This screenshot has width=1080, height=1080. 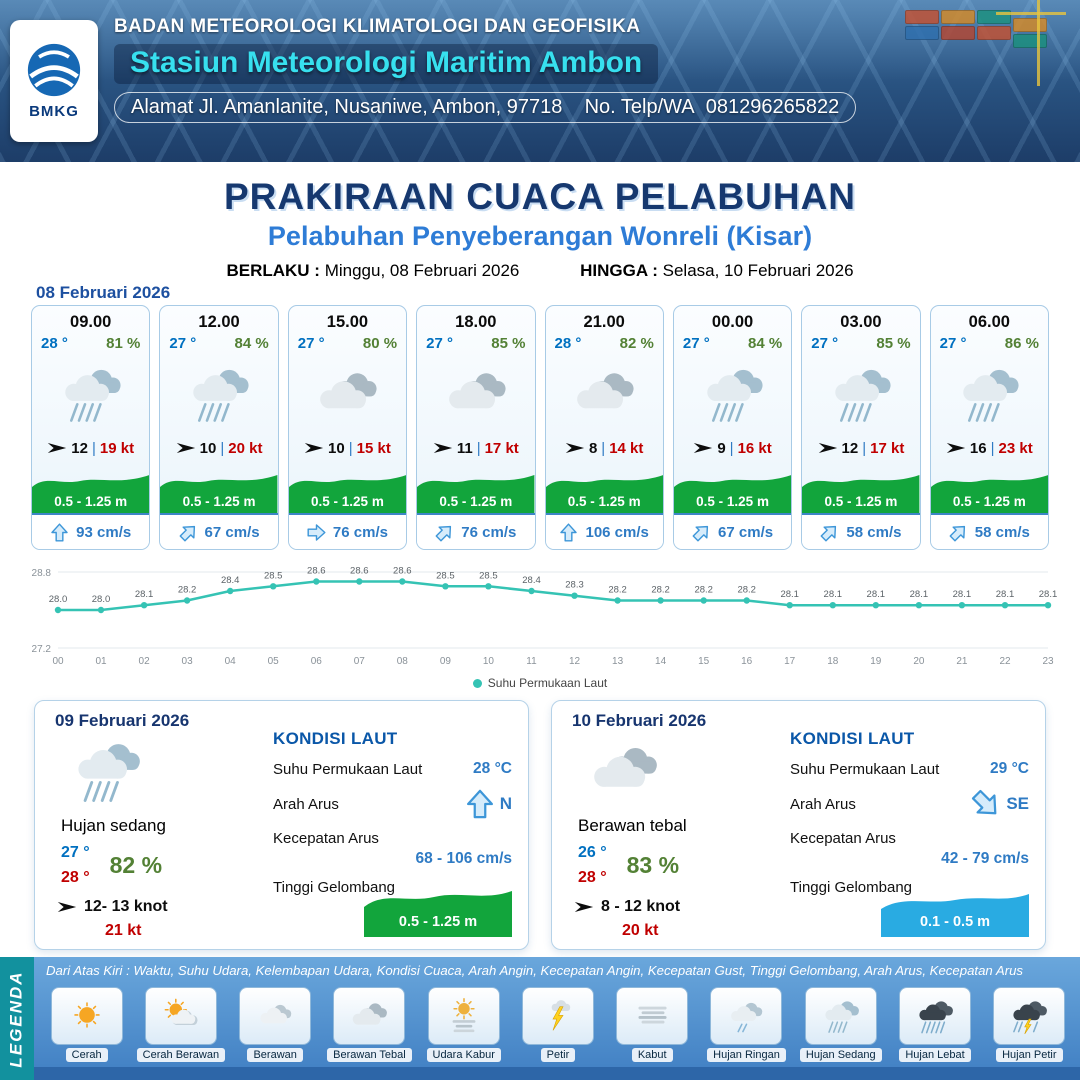 I want to click on forecast-time: 21.00, so click(x=604, y=322).